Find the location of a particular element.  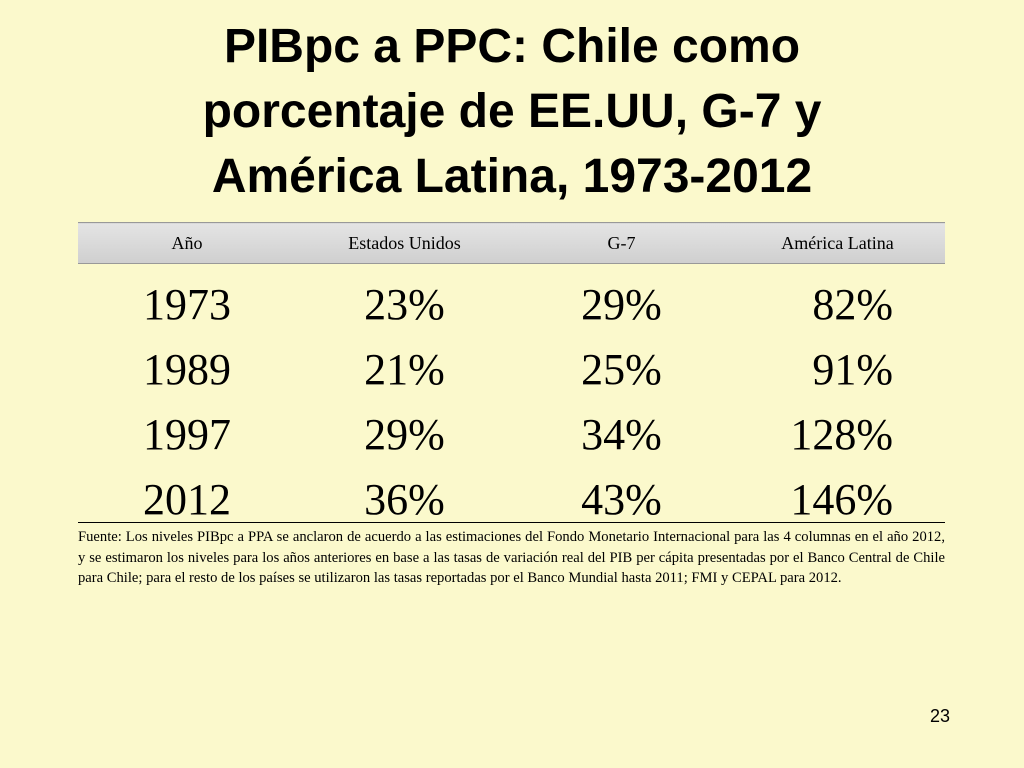

header-cell: G-7 is located at coordinates (621, 243).